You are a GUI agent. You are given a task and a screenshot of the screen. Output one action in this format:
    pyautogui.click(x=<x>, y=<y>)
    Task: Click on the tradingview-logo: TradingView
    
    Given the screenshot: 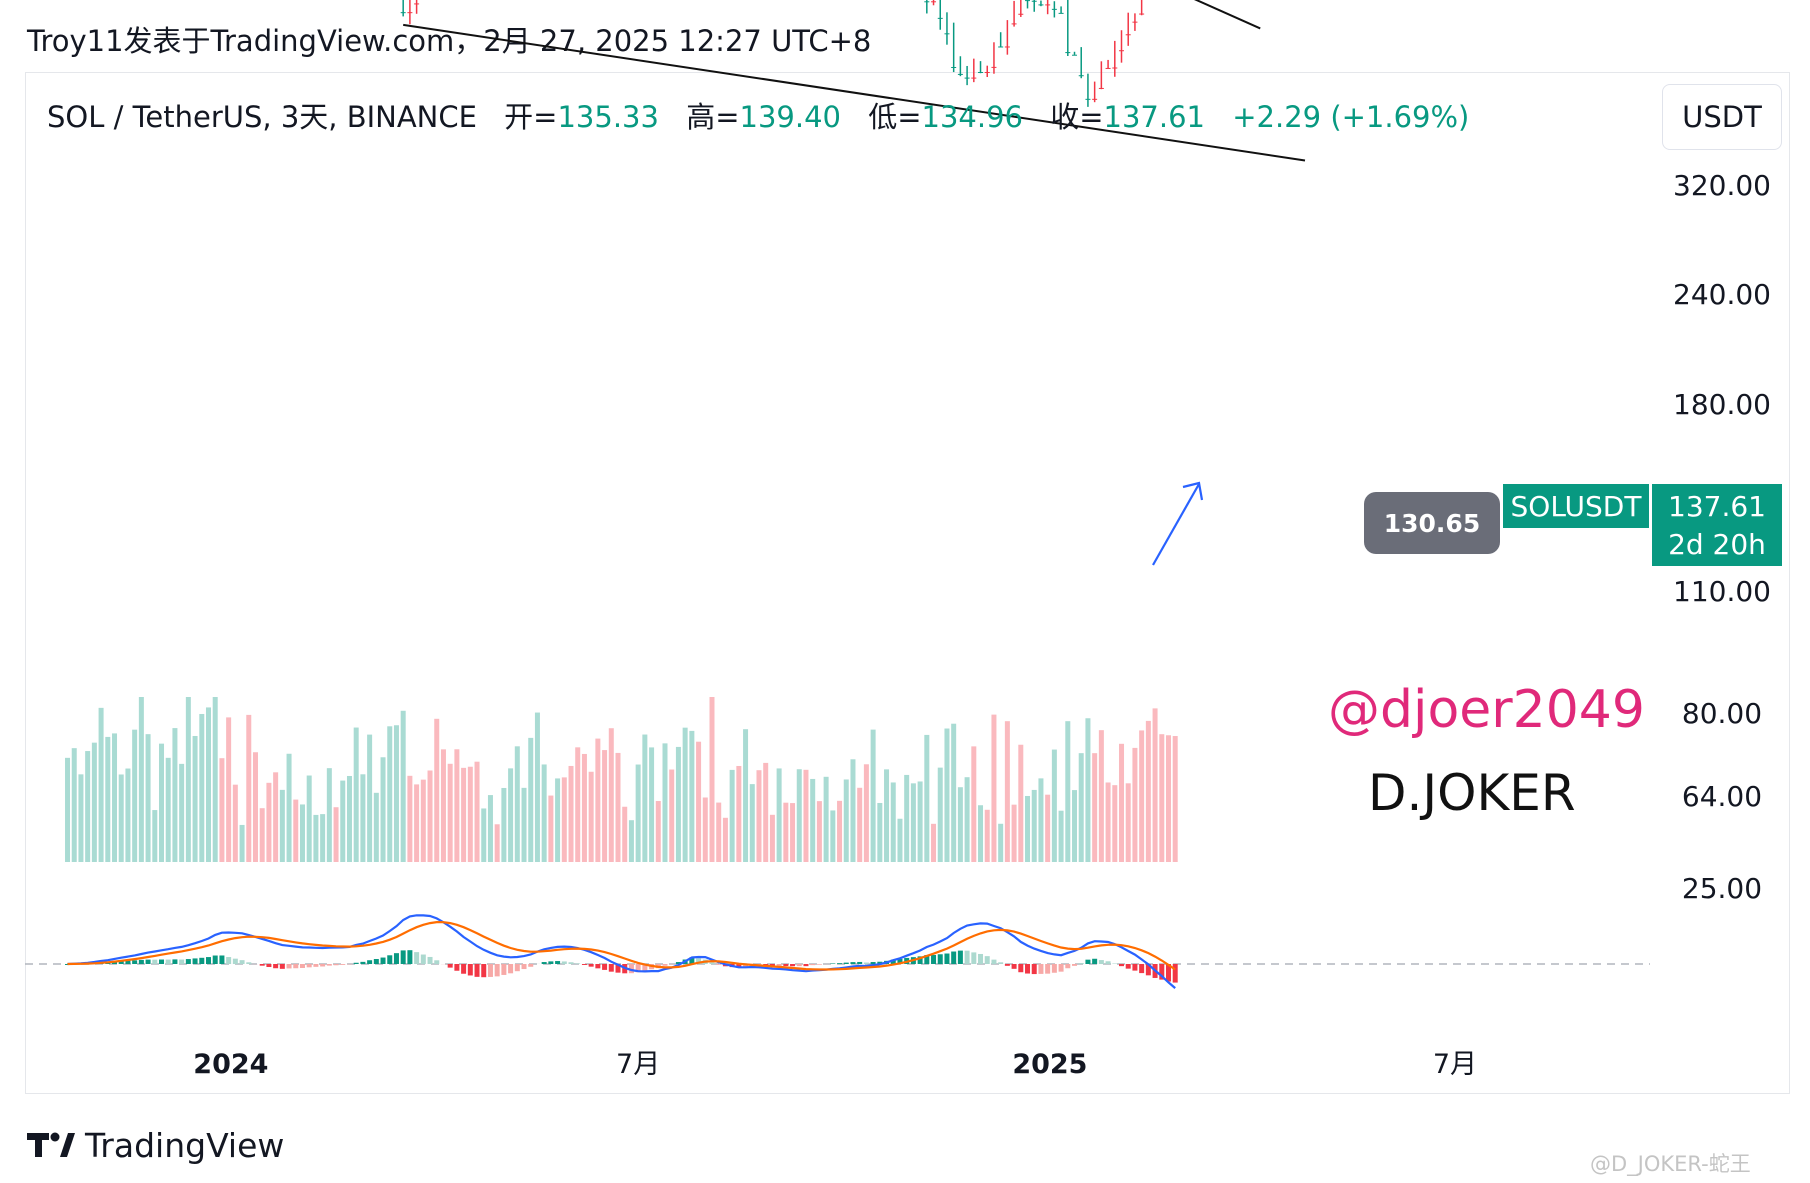 What is the action you would take?
    pyautogui.click(x=155, y=1145)
    